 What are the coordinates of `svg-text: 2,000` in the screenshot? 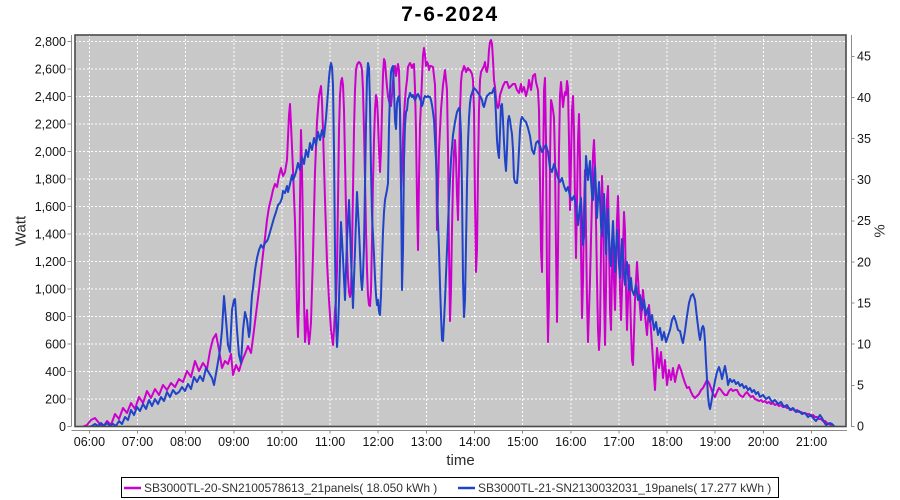 It's located at (50, 152).